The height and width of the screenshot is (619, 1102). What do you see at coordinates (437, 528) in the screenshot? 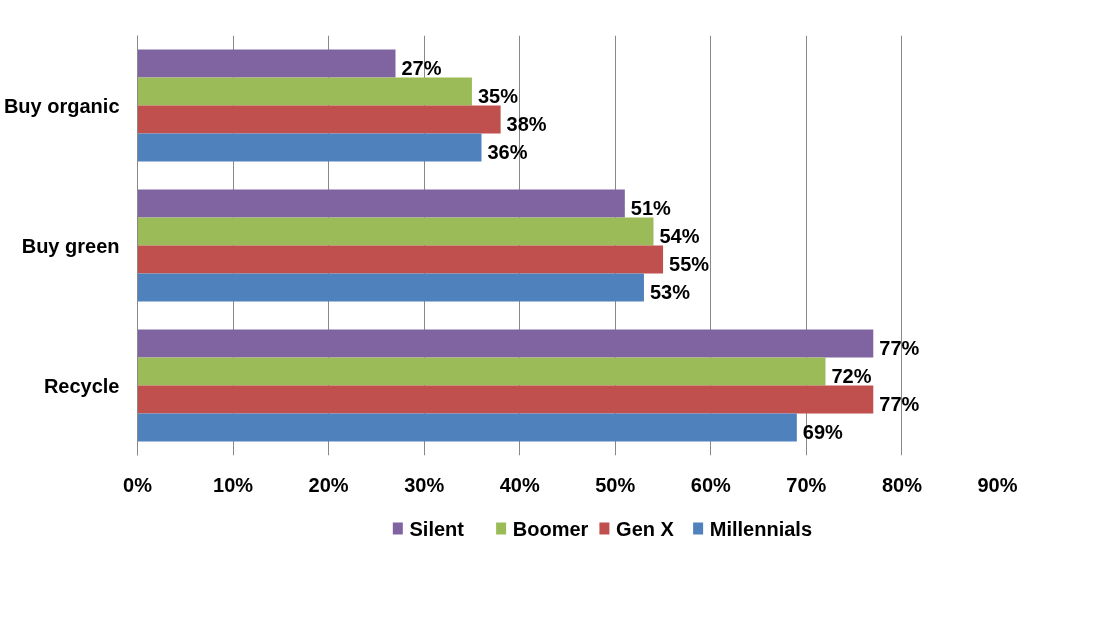
I see `legend-label: Silent` at bounding box center [437, 528].